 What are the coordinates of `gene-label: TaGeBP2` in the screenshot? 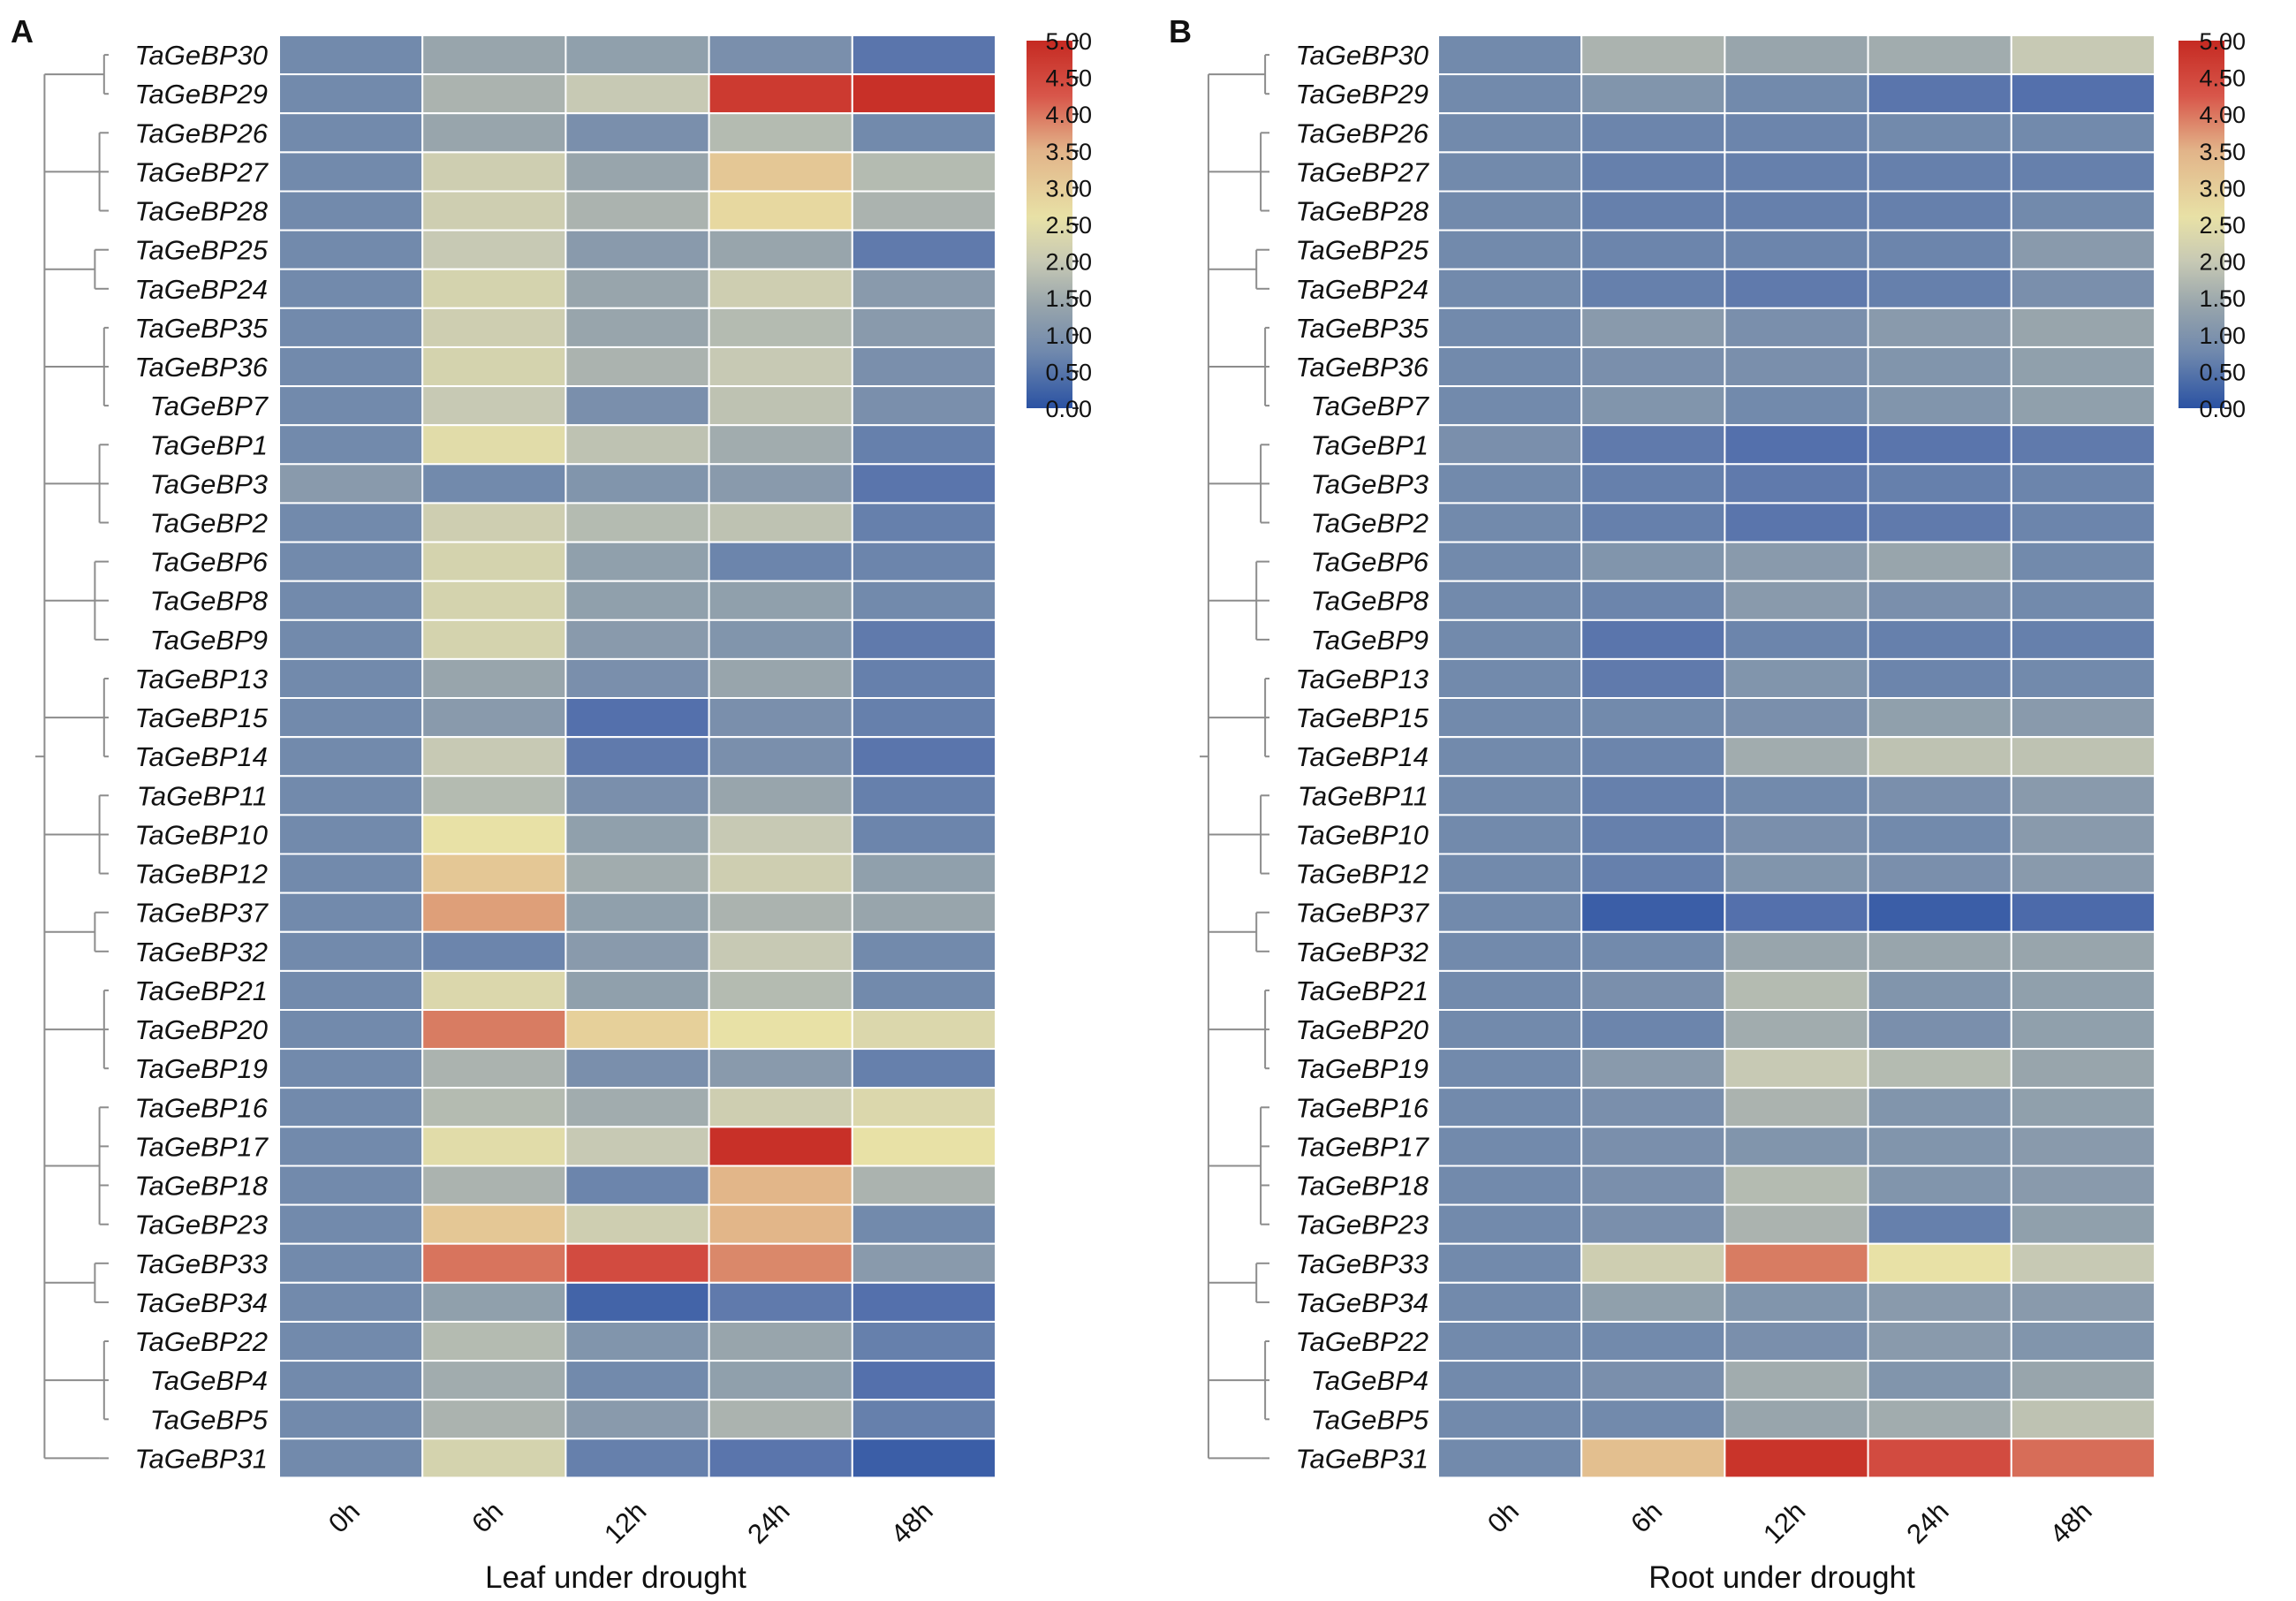 It's located at (1369, 523).